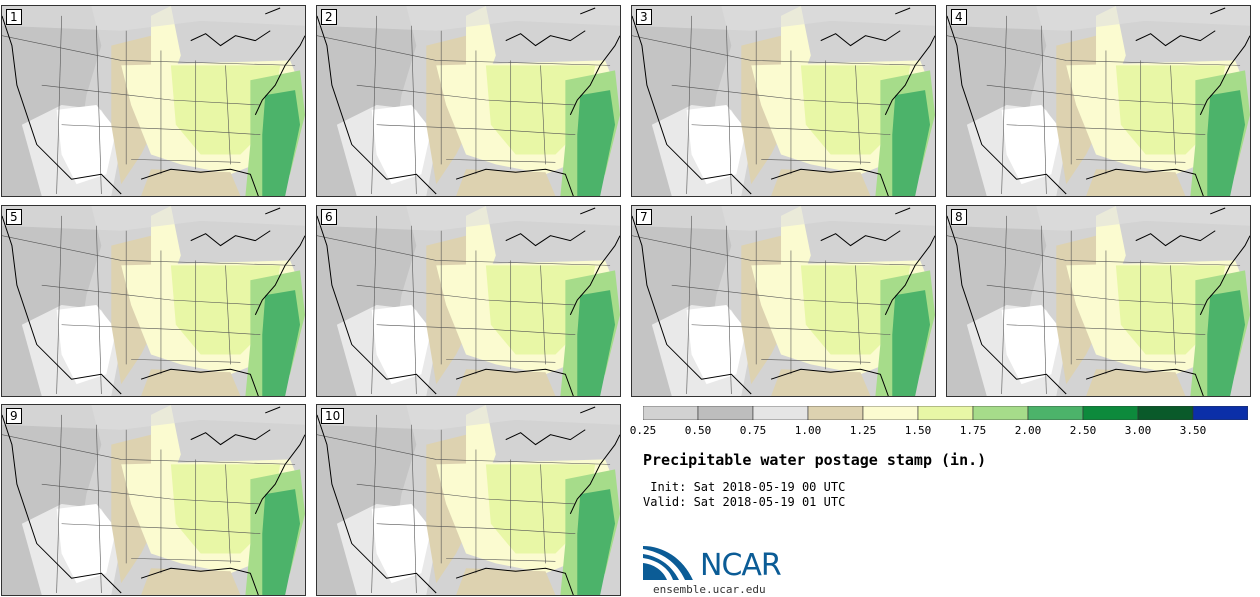  Describe the element at coordinates (709, 589) in the screenshot. I see `site-url: ensemble.ucar.edu` at that location.